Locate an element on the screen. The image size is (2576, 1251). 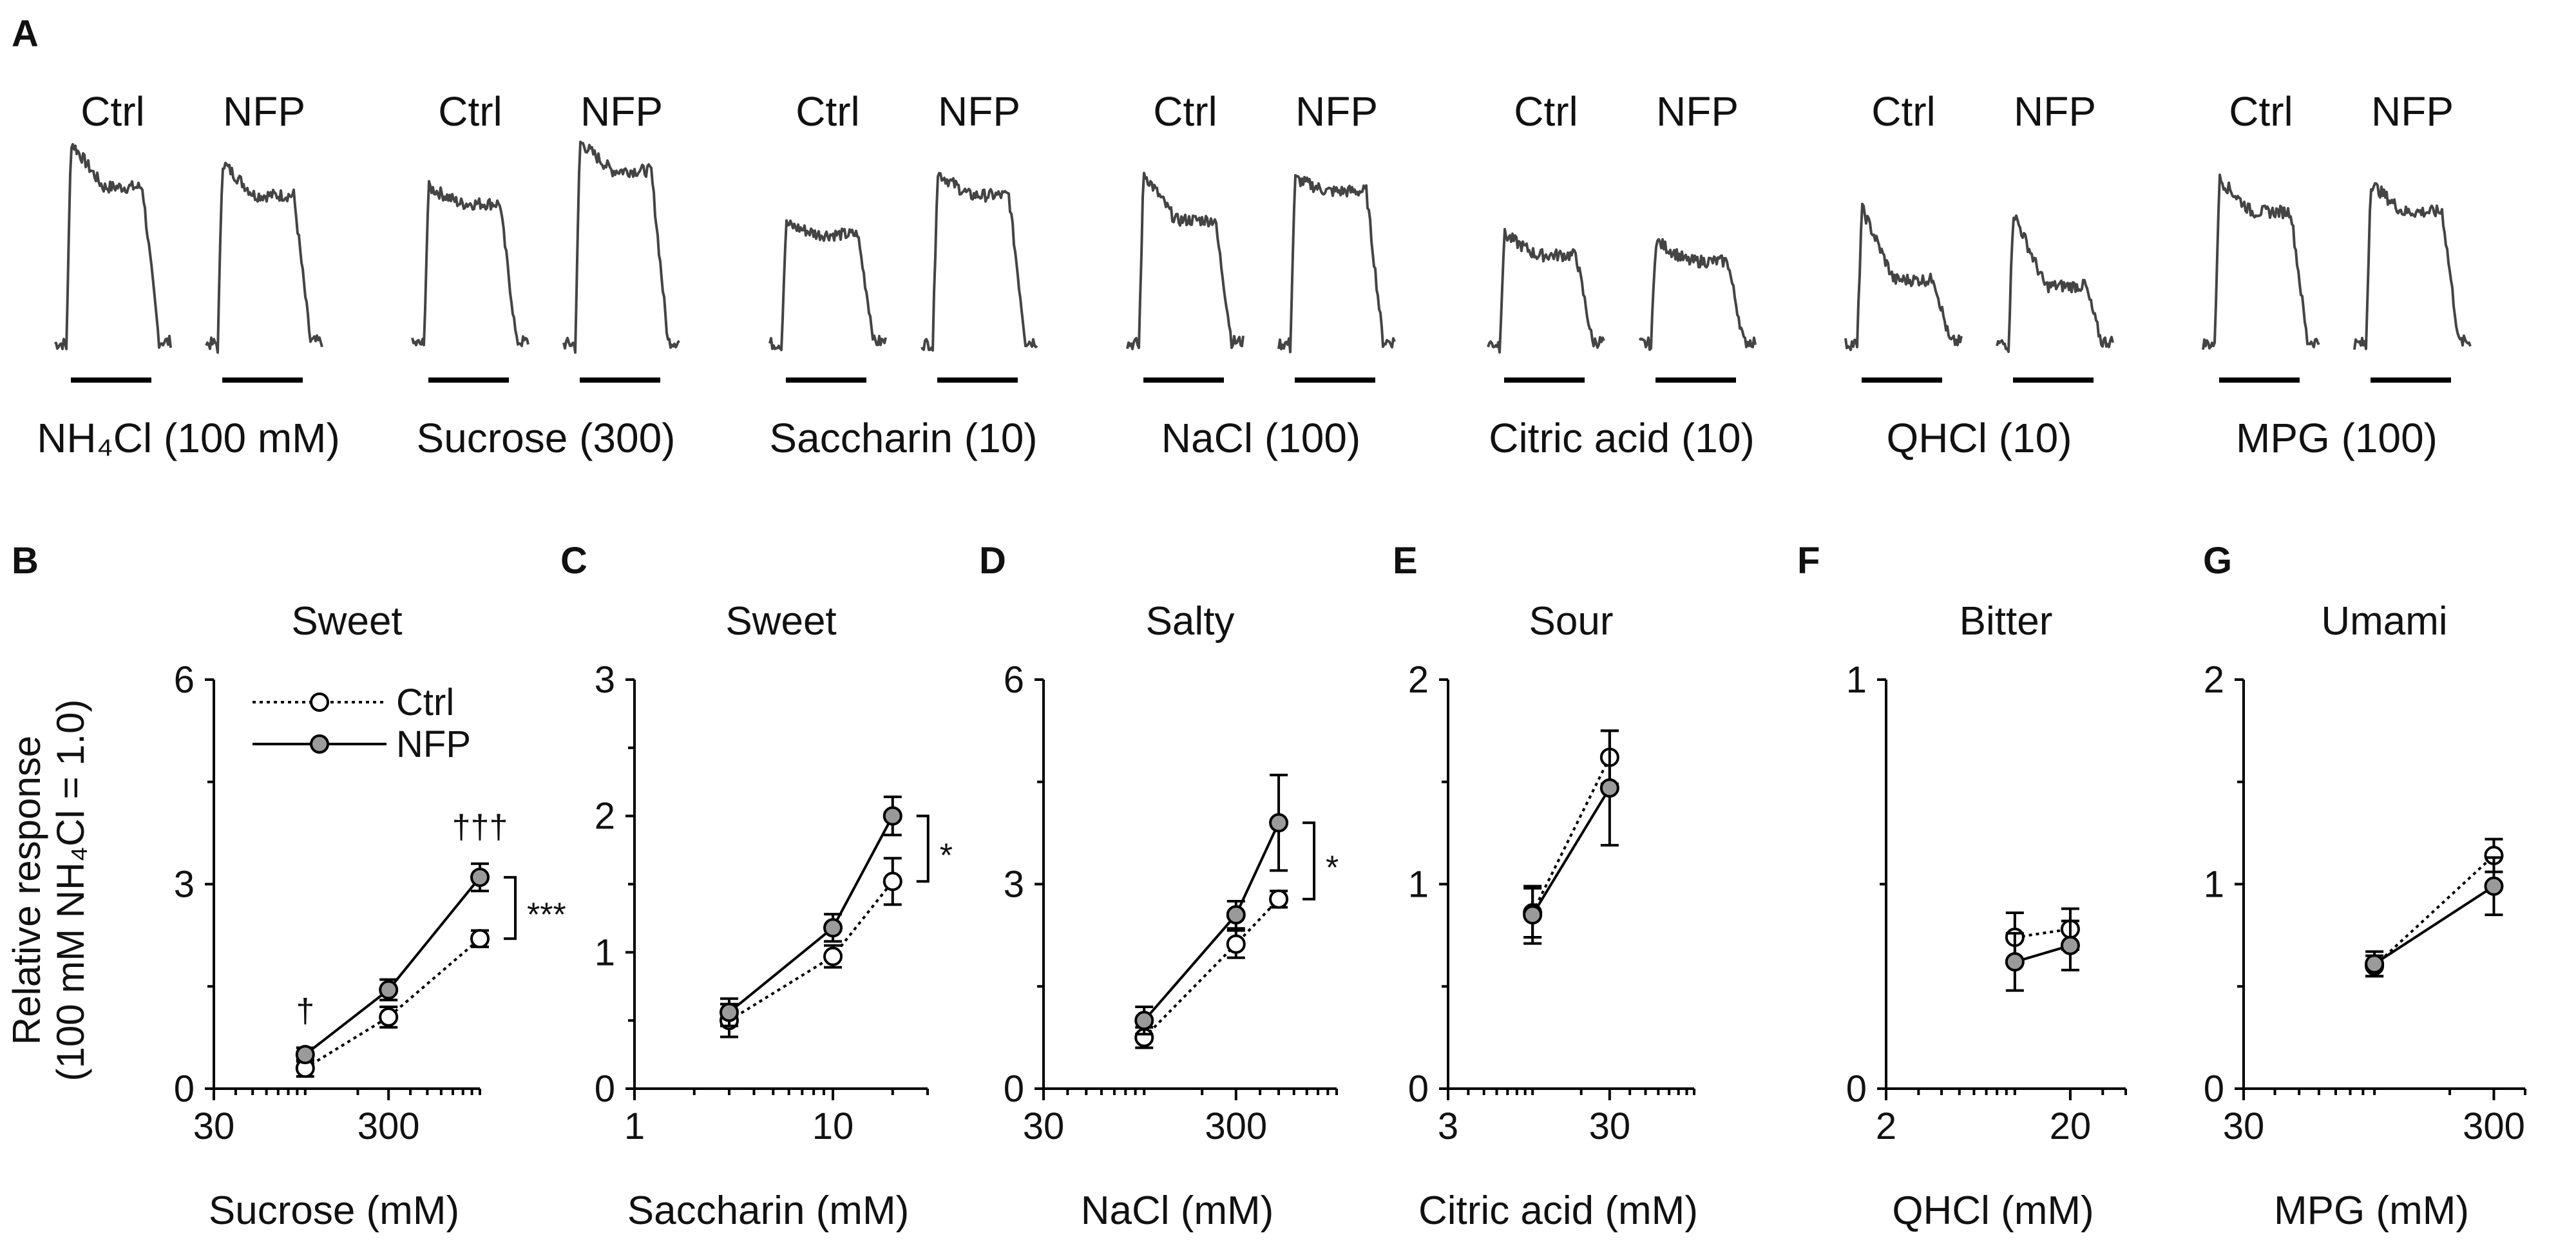
stimulus-label: NH₄Cl (100 mM) is located at coordinates (188, 438).